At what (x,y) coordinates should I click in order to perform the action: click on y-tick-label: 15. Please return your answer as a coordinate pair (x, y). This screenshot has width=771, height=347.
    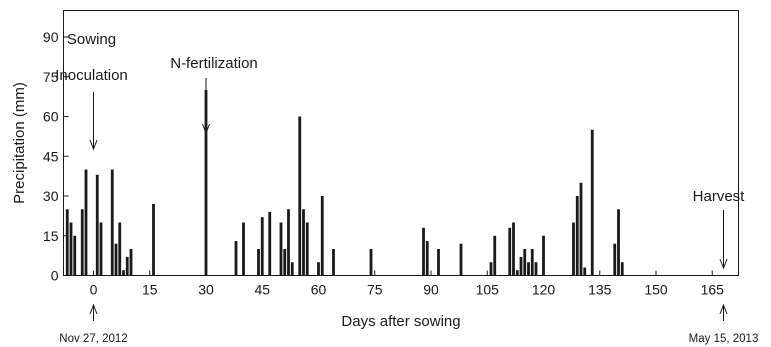
    Looking at the image, I should click on (51, 236).